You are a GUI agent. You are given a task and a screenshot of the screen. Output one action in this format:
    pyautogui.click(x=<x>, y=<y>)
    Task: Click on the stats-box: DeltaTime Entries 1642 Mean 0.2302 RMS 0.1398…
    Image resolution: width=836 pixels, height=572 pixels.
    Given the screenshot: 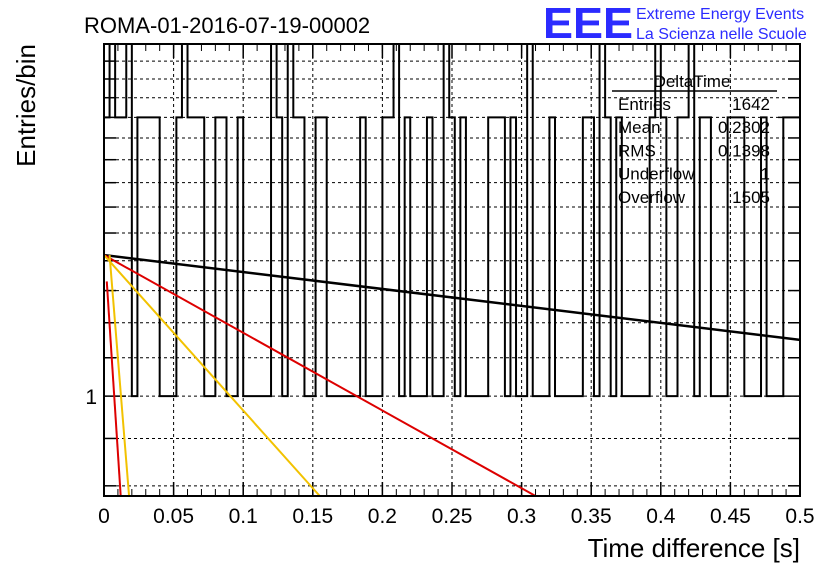 What is the action you would take?
    pyautogui.click(x=694, y=139)
    